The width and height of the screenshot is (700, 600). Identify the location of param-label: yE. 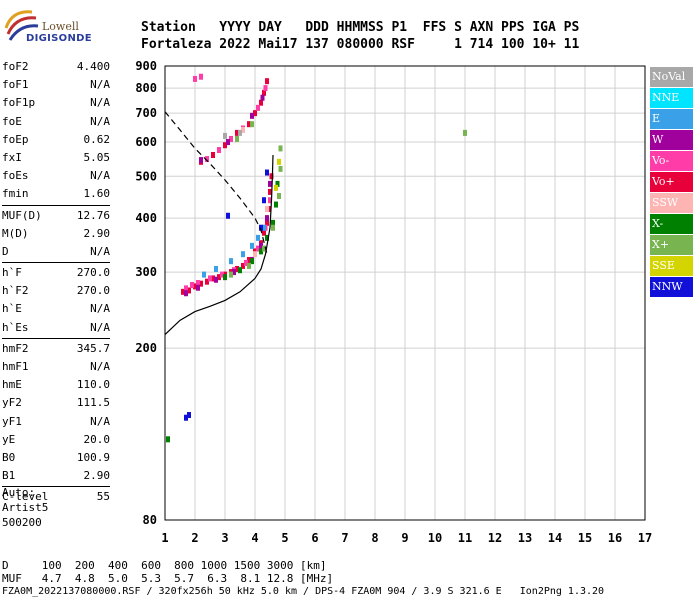
(9, 439).